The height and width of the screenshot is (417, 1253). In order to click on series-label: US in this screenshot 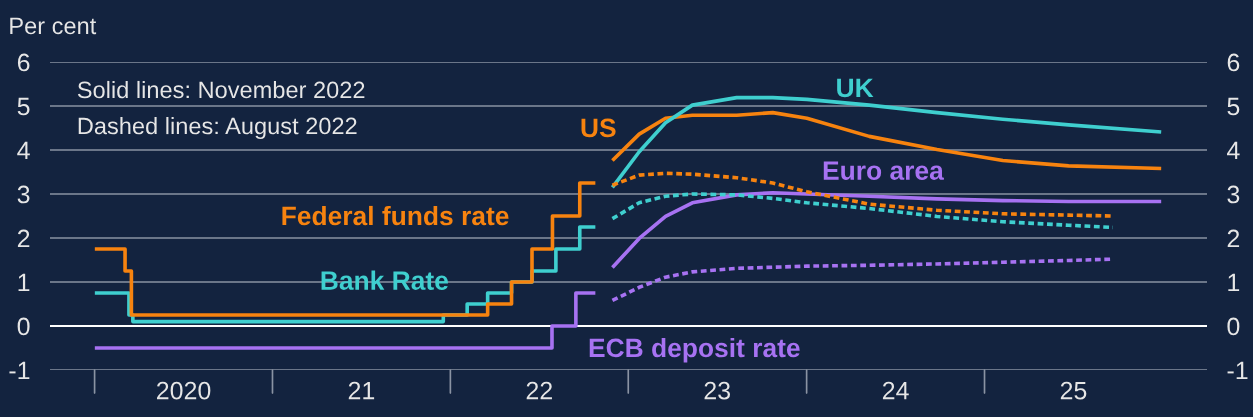, I will do `click(598, 128)`.